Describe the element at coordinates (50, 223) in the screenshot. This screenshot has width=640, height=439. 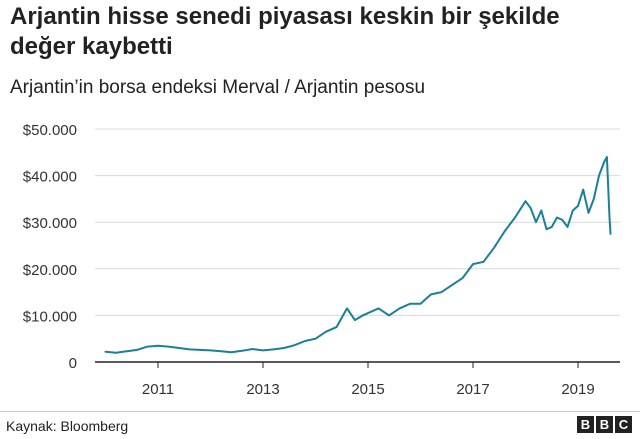
I see `y-tick-label: $30.000` at that location.